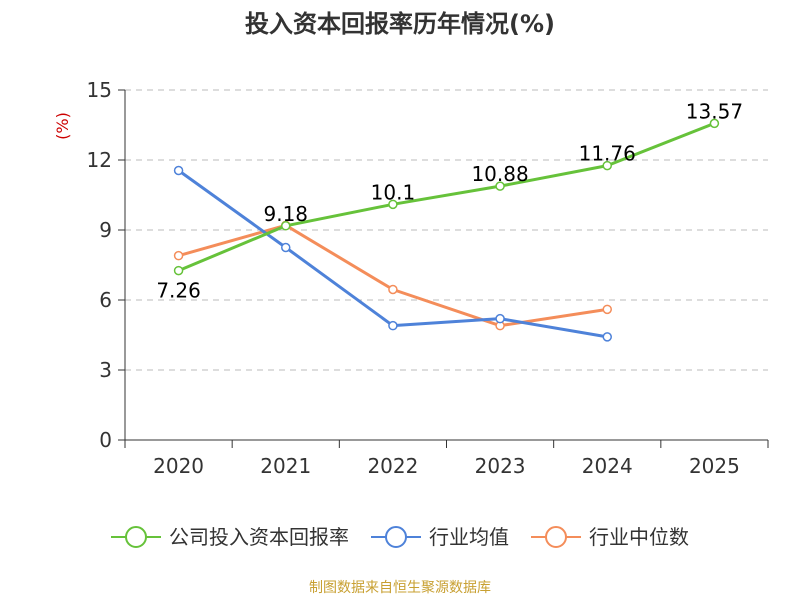  Describe the element at coordinates (105, 230) in the screenshot. I see `y-tick-label: 9` at that location.